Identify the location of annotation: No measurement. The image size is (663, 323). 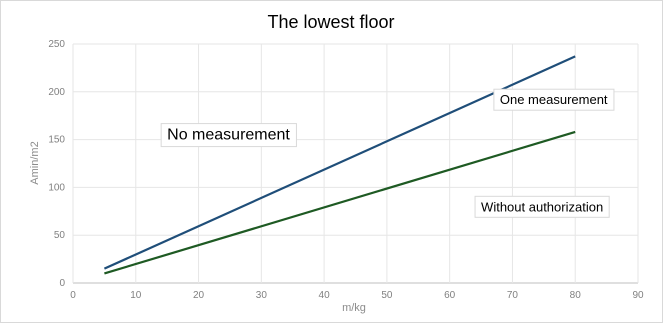
(228, 135).